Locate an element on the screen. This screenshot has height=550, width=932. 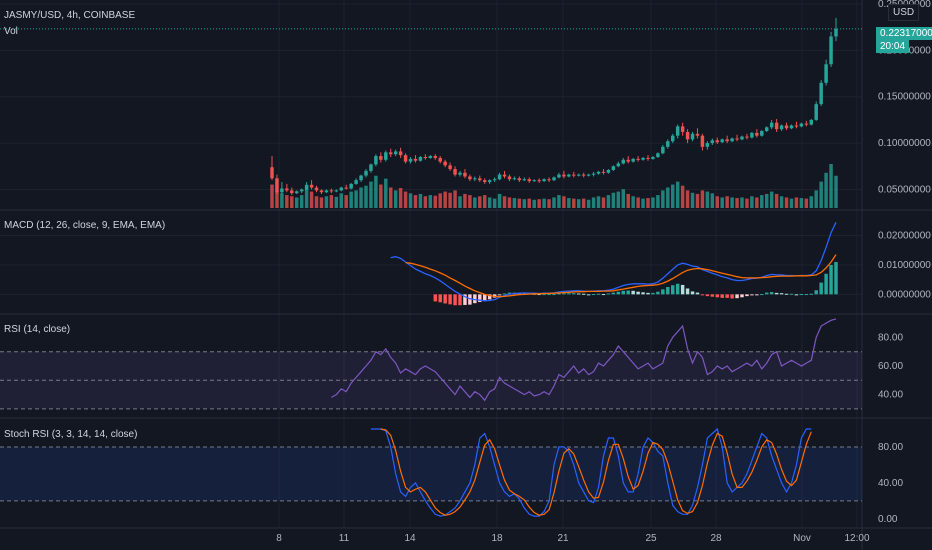
stoch-band-fill is located at coordinates (431, 473).